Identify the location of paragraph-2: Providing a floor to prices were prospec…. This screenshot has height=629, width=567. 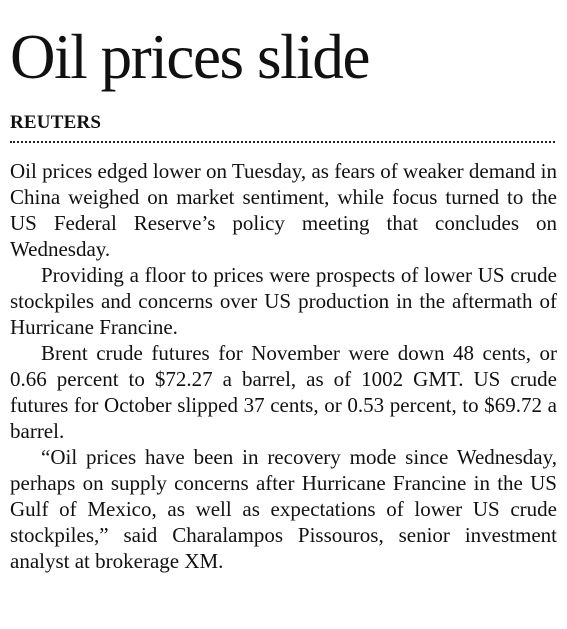
(283, 301).